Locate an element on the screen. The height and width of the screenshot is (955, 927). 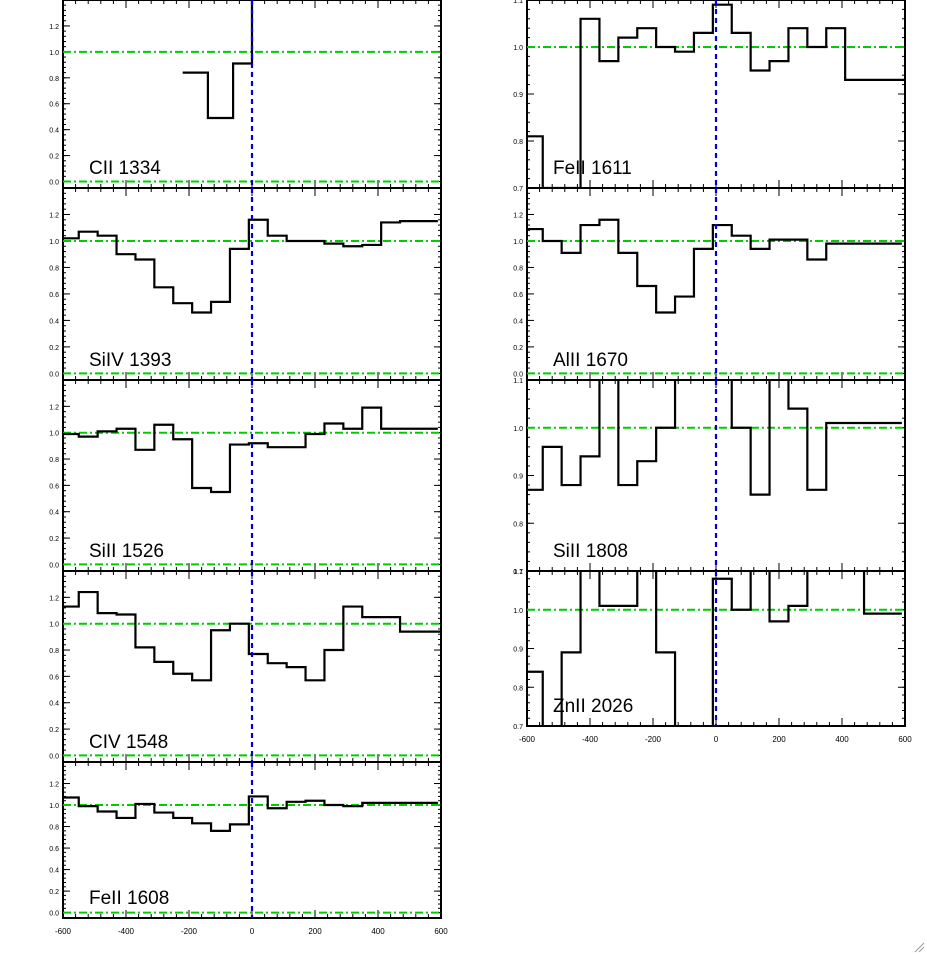
resize-grip-icon is located at coordinates (919, 947).